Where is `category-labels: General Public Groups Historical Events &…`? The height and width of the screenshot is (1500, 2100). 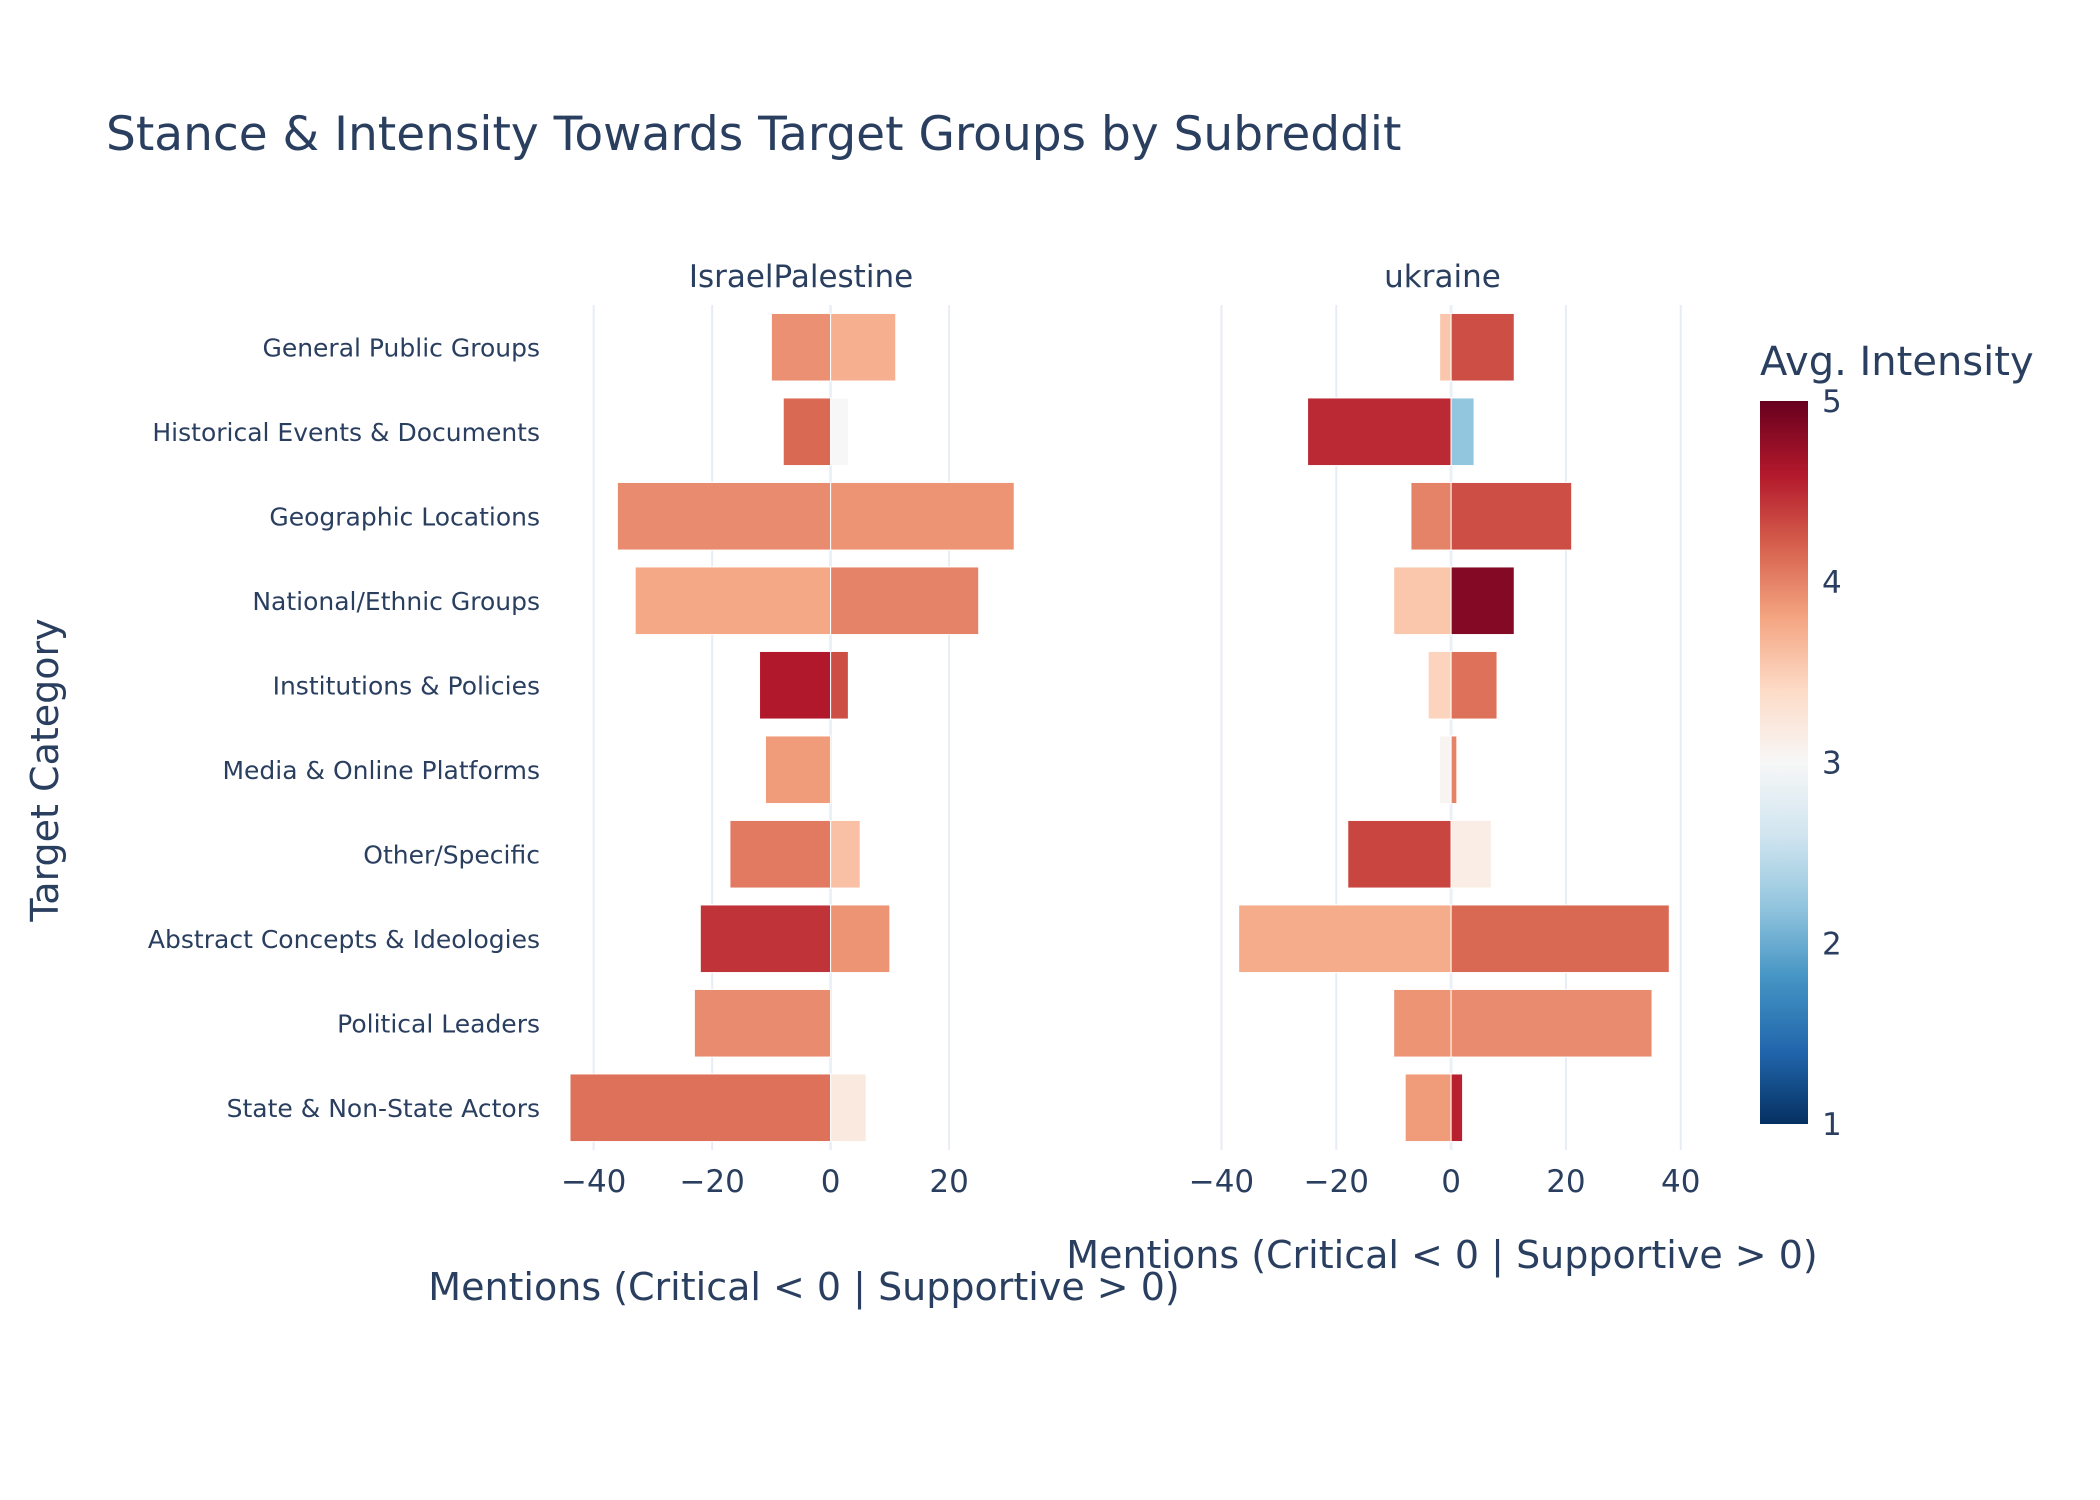 category-labels: General Public Groups Historical Events &… is located at coordinates (344, 728).